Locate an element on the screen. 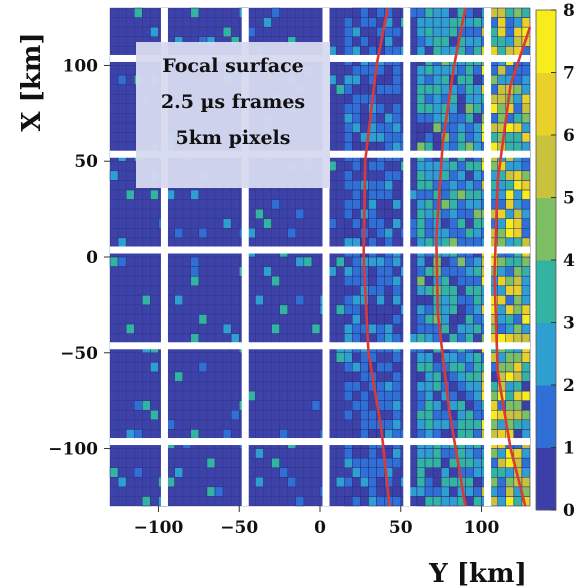 Image resolution: width=583 pixels, height=588 pixels. annotation-background is located at coordinates (233, 115).